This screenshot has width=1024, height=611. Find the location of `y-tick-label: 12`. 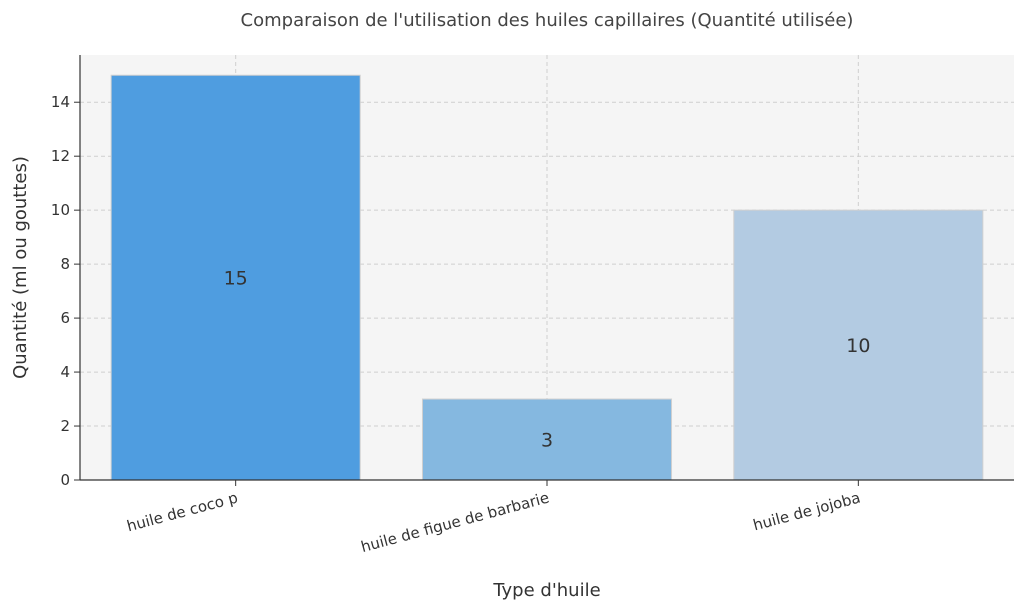

y-tick-label: 12 is located at coordinates (60, 156).